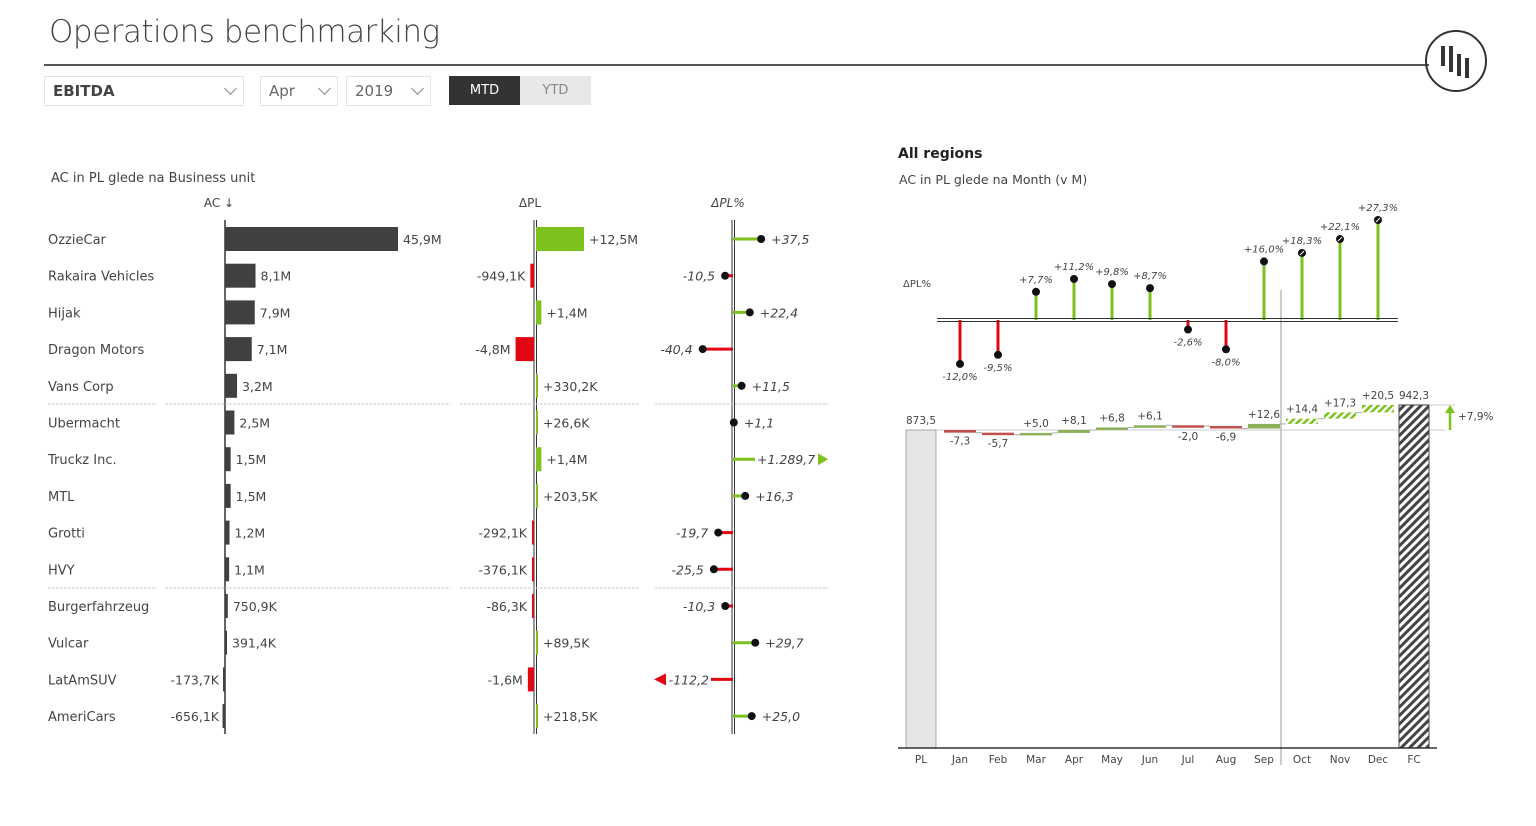 The height and width of the screenshot is (826, 1536). What do you see at coordinates (1302, 410) in the screenshot?
I see `delta-label: +14,4` at bounding box center [1302, 410].